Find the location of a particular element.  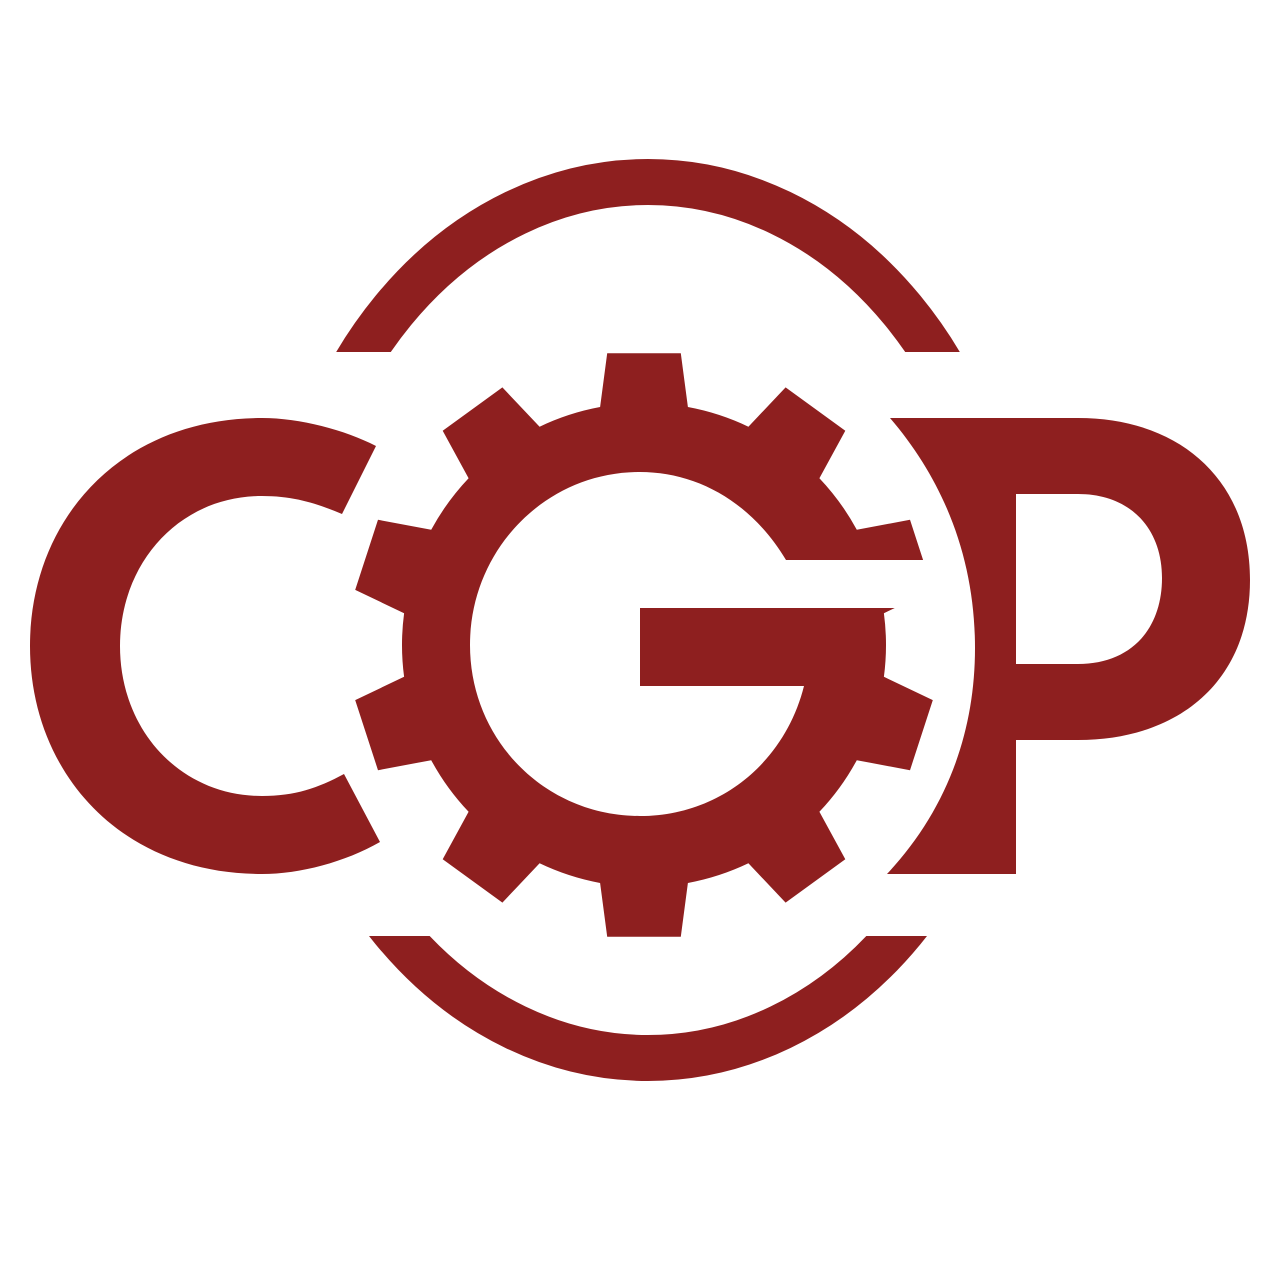

letter-p is located at coordinates (1068, 646).